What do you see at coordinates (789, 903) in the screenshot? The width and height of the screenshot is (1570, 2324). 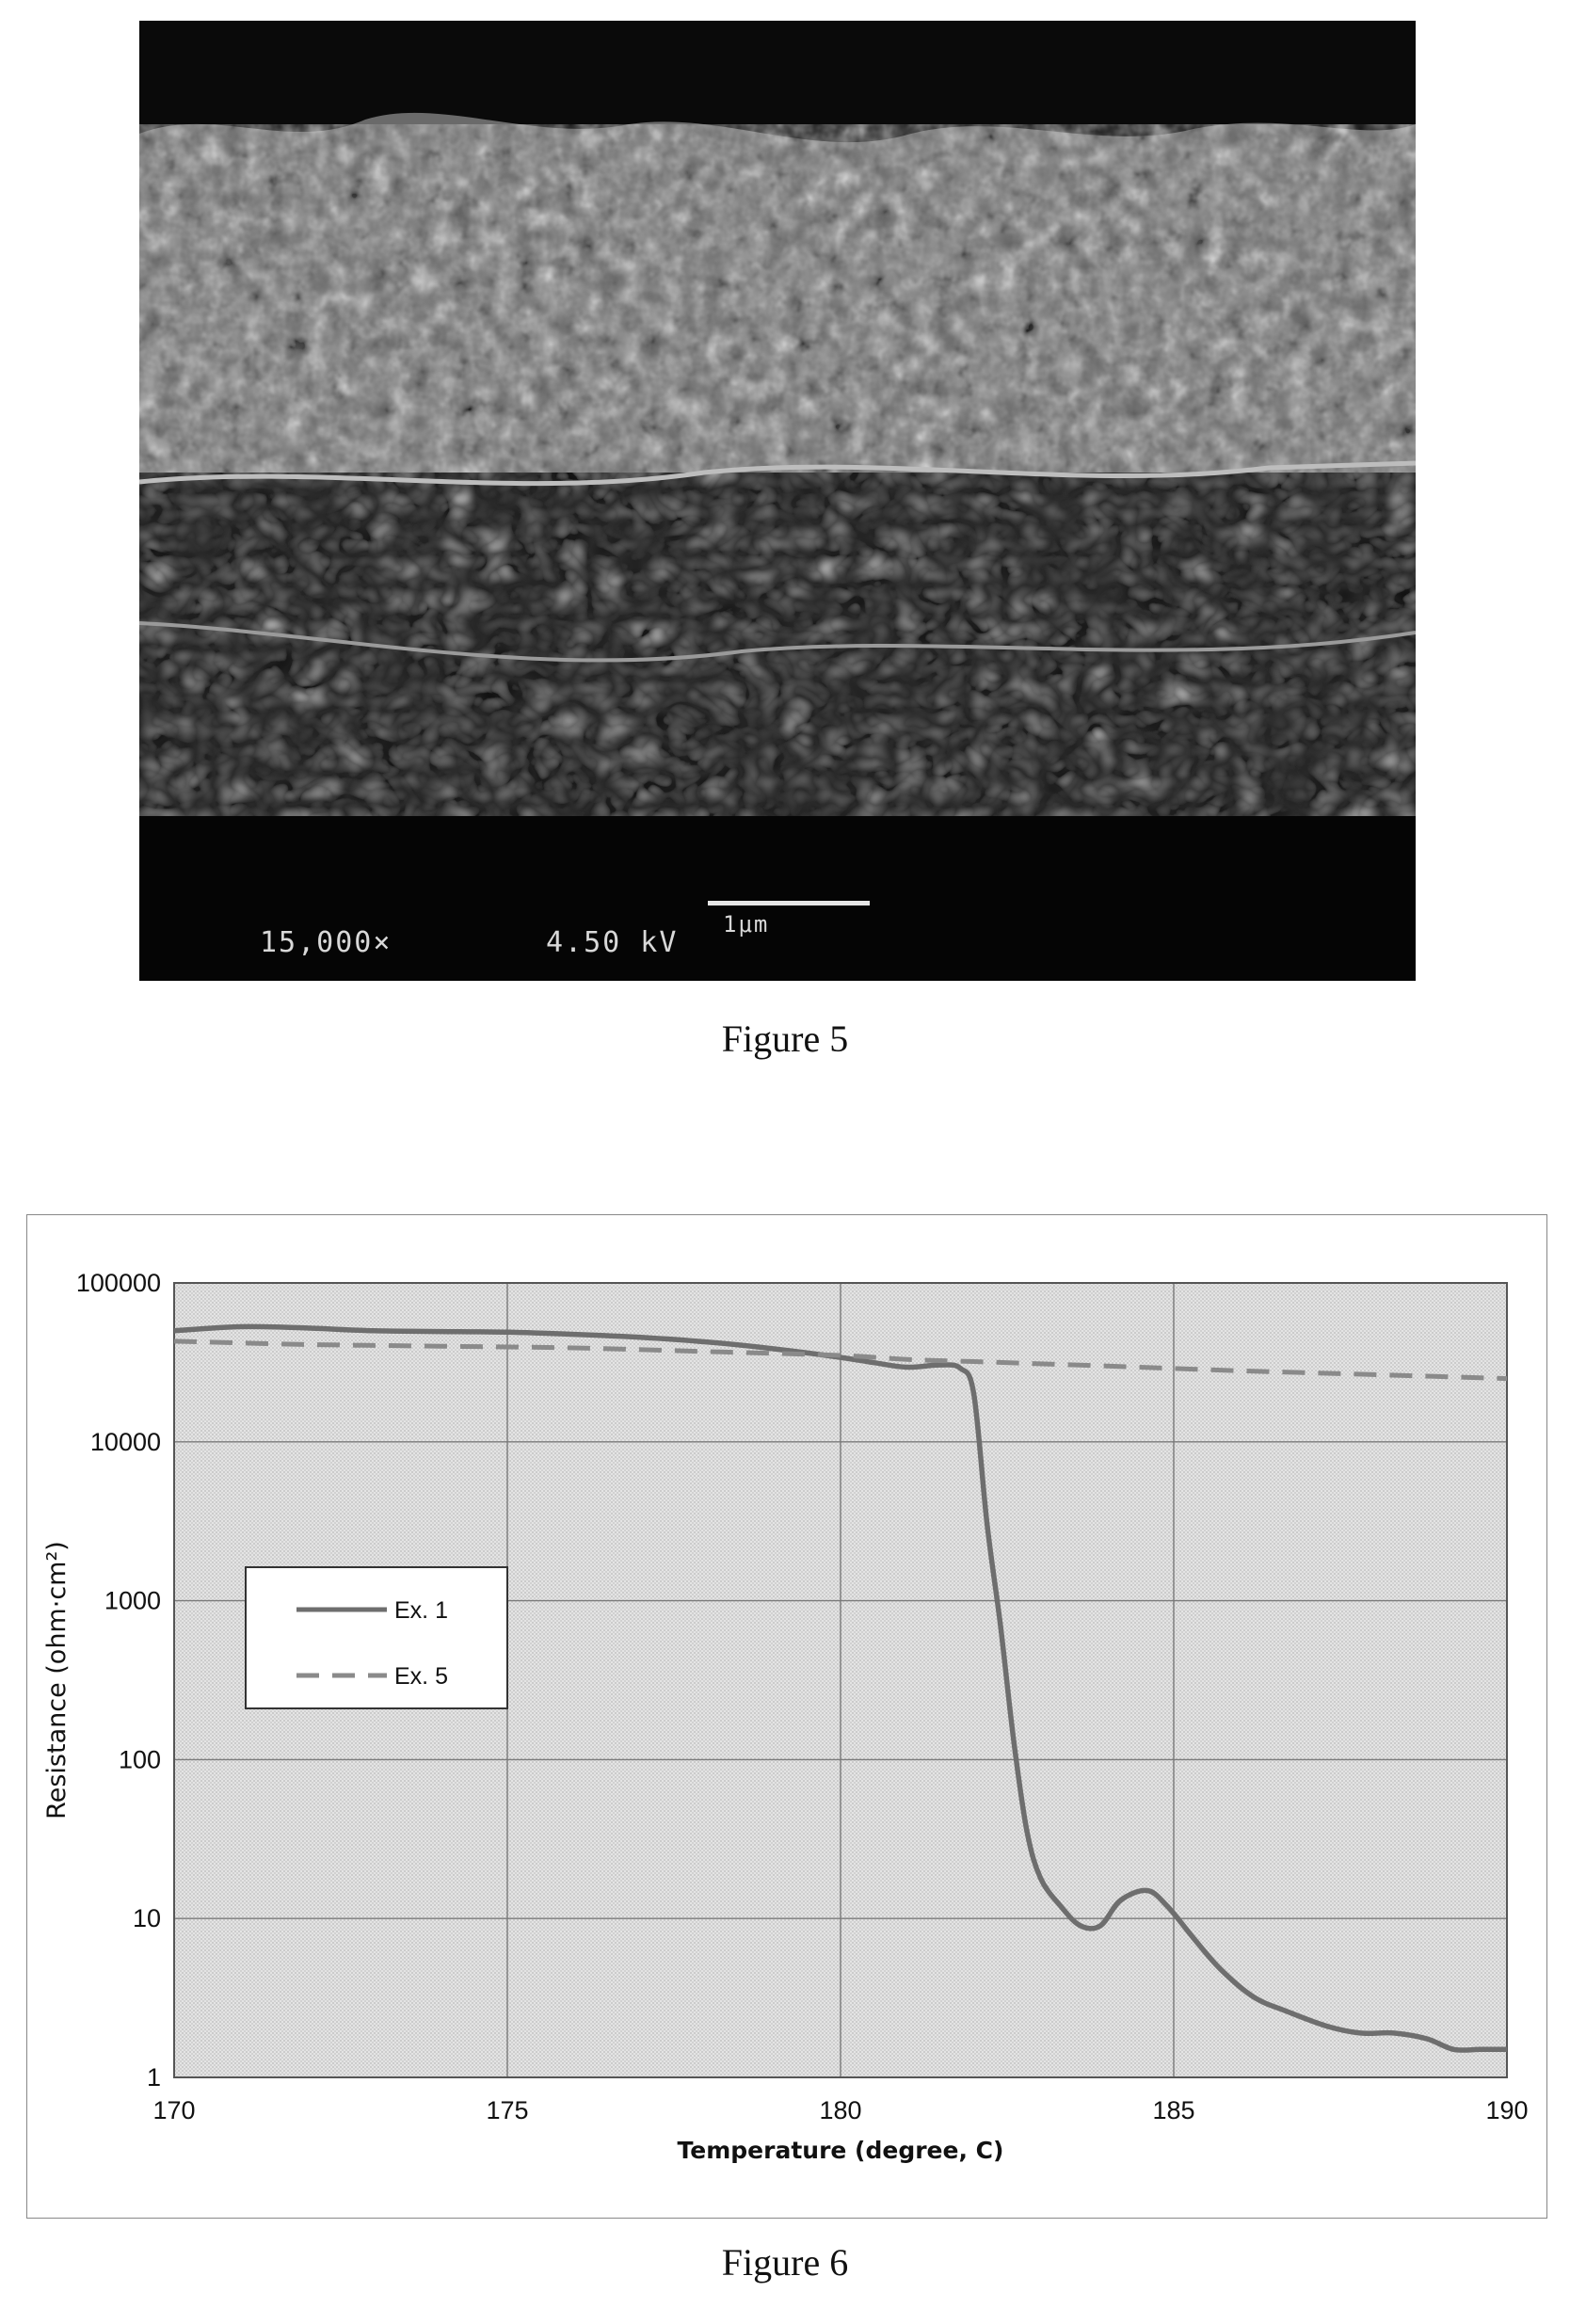 I see `scale-bar` at bounding box center [789, 903].